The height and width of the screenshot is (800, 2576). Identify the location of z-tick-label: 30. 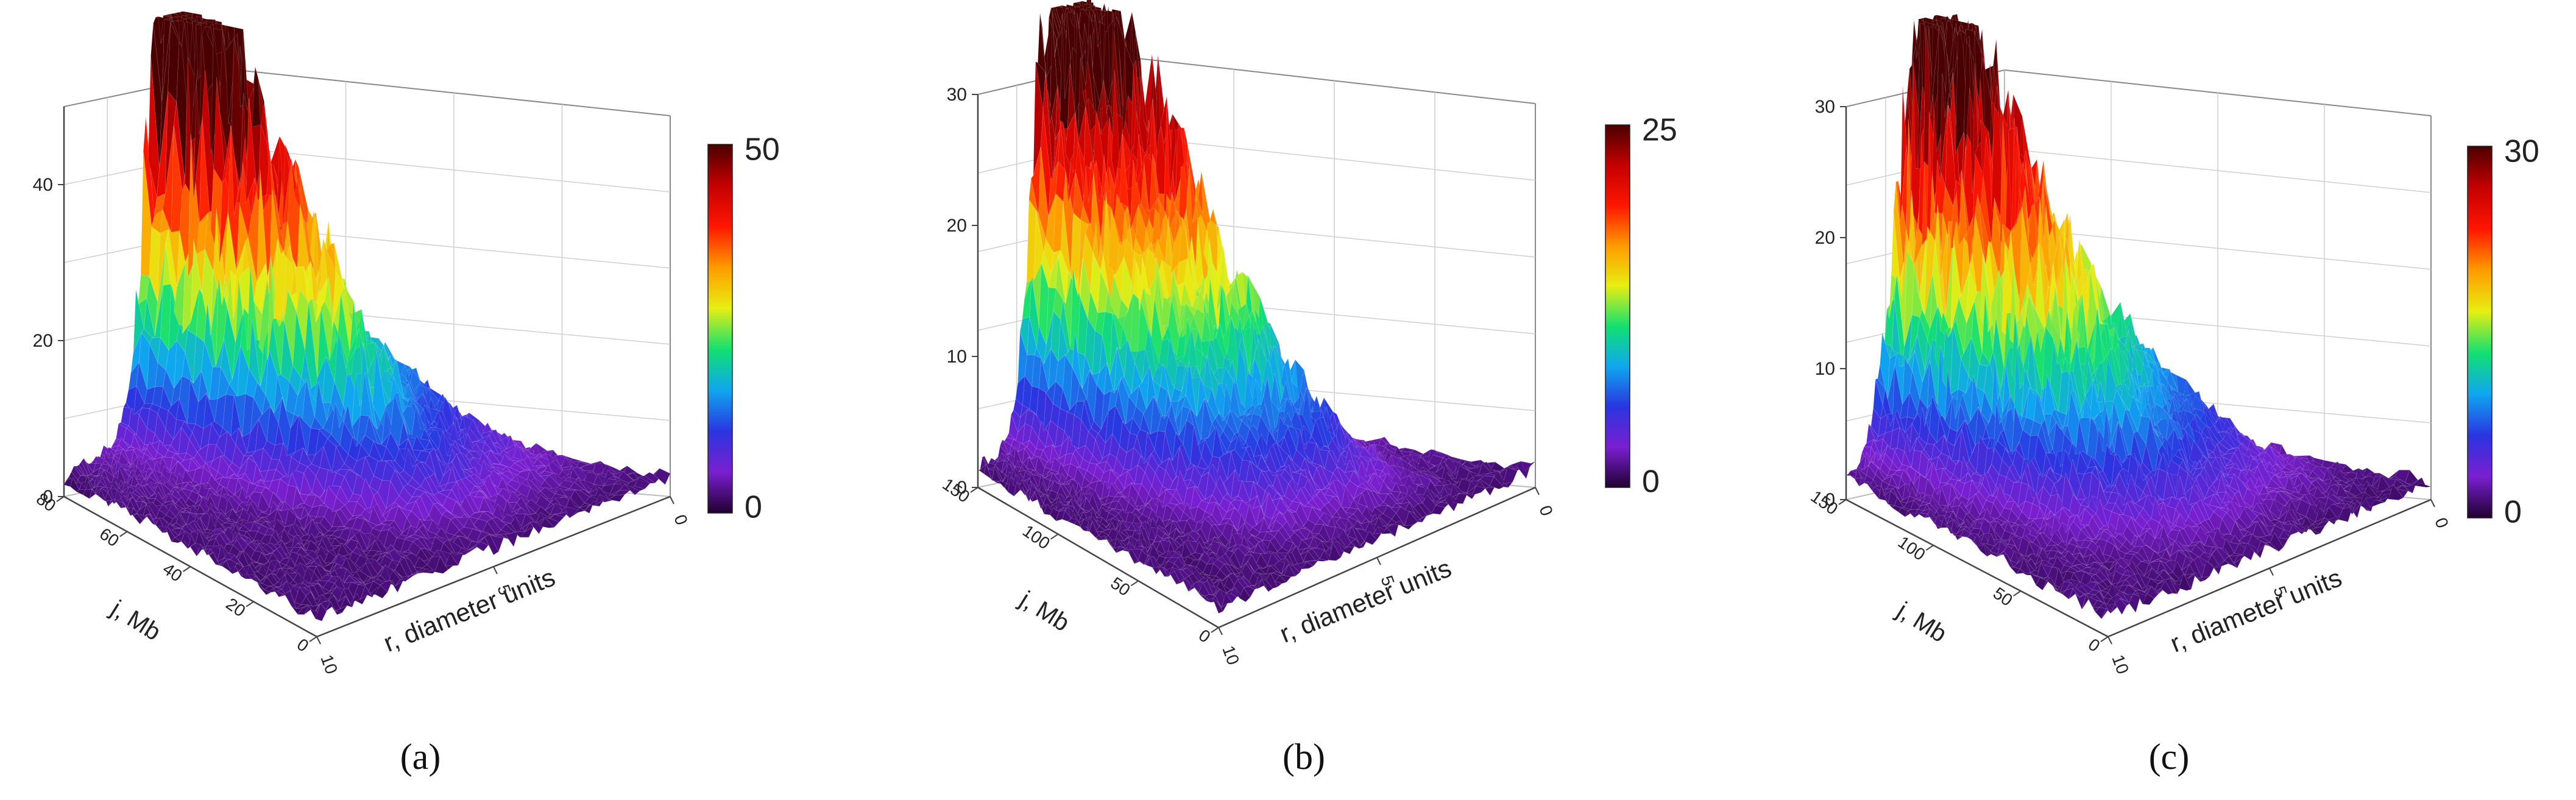
(957, 95).